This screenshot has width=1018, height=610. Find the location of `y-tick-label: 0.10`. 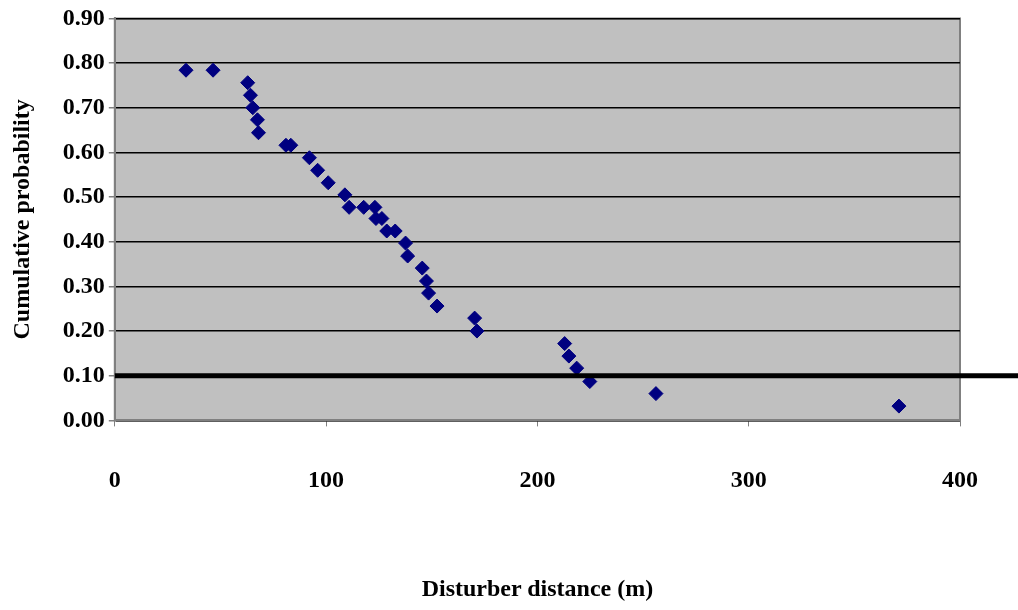

y-tick-label: 0.10 is located at coordinates (83, 373).